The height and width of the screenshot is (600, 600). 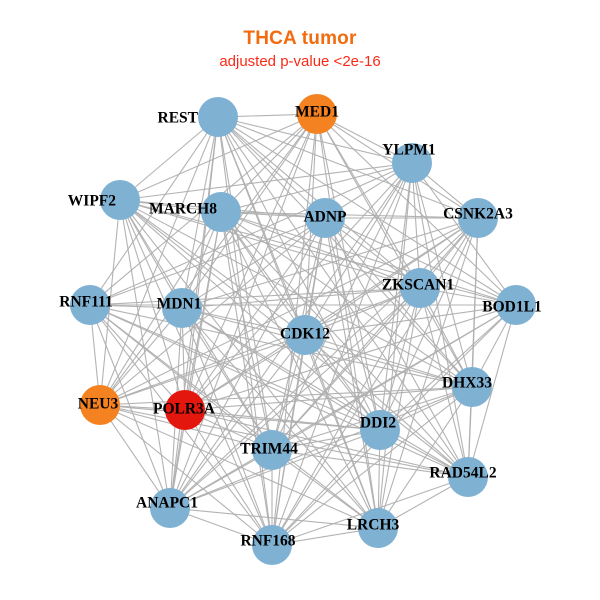 I want to click on graph-node: MED1, so click(x=317, y=114).